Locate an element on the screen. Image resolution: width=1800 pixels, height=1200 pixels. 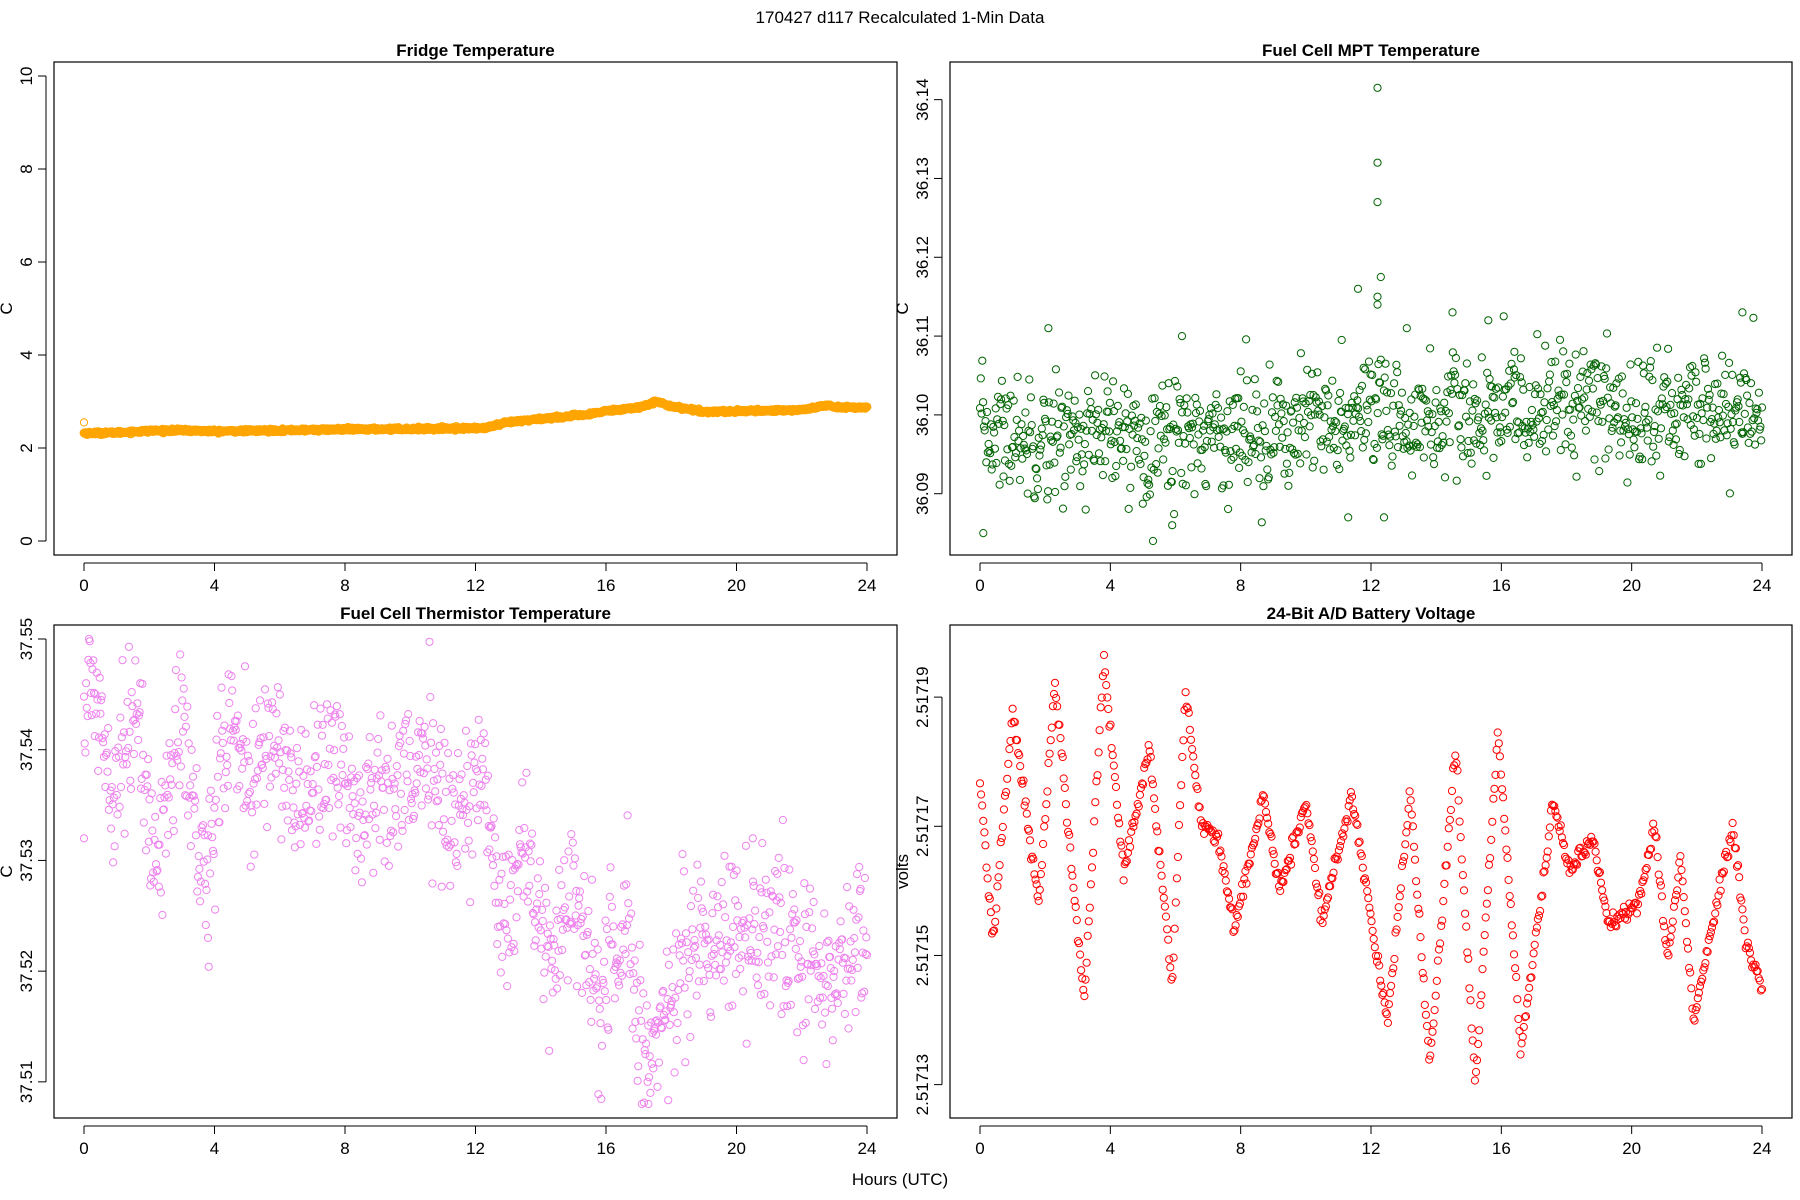
x-tick-label: 20 is located at coordinates (1631, 585).